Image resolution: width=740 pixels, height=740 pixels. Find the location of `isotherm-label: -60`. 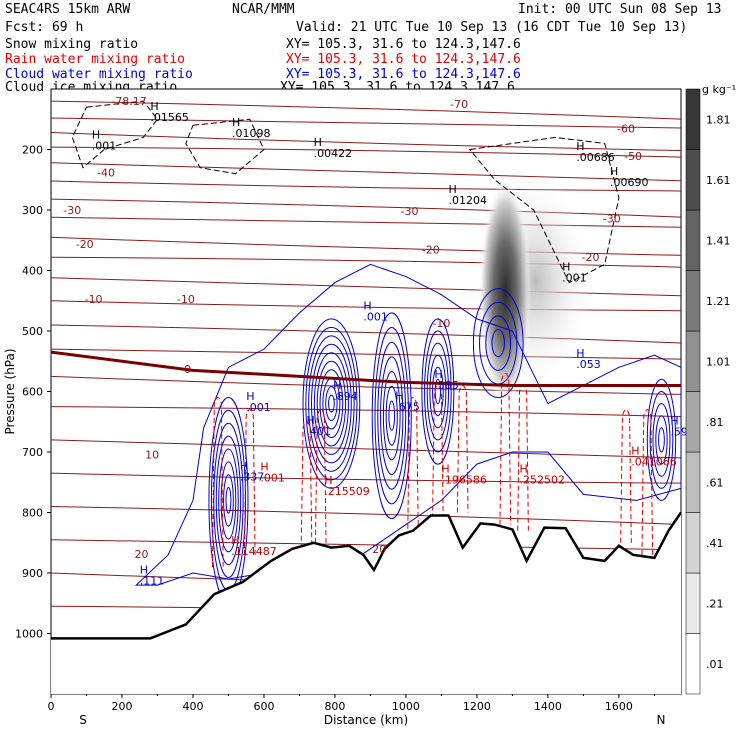

isotherm-label: -60 is located at coordinates (626, 128).